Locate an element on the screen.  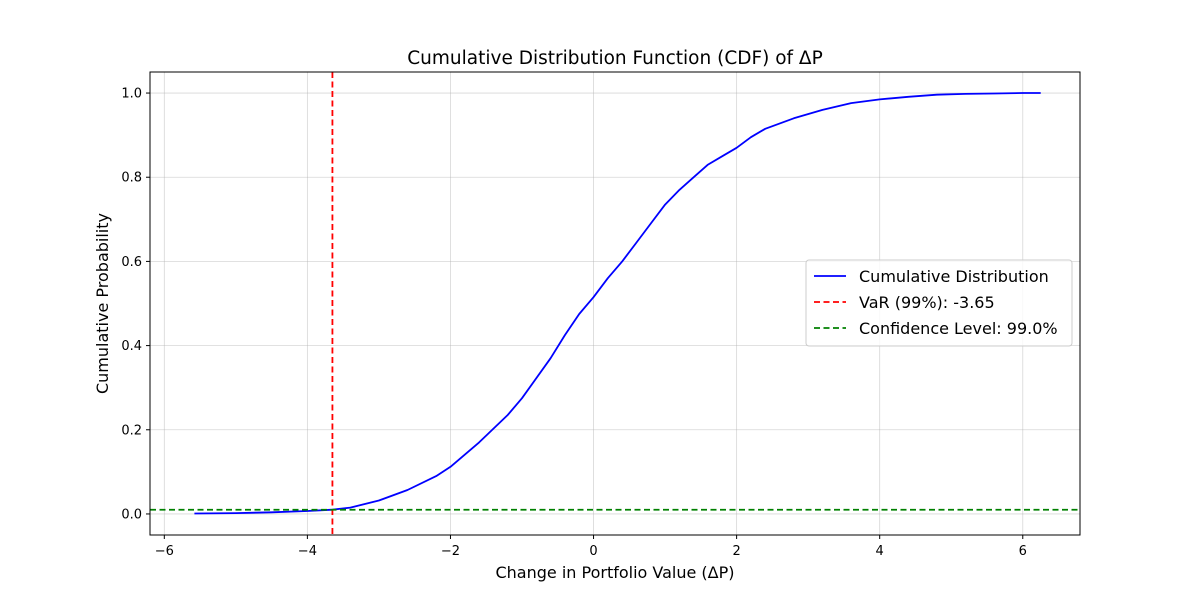
legend-entry-label: Cumulative Distribution is located at coordinates (954, 276).